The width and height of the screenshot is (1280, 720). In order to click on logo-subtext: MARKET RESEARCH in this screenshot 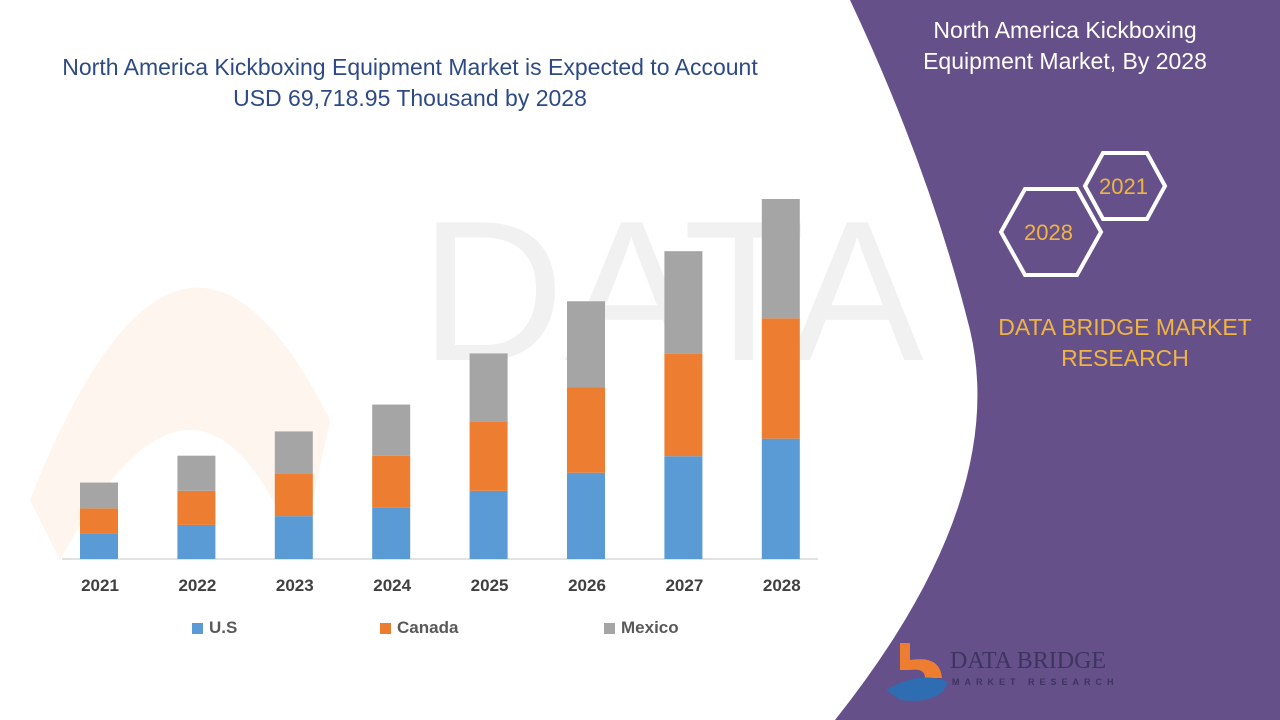, I will do `click(1035, 682)`.